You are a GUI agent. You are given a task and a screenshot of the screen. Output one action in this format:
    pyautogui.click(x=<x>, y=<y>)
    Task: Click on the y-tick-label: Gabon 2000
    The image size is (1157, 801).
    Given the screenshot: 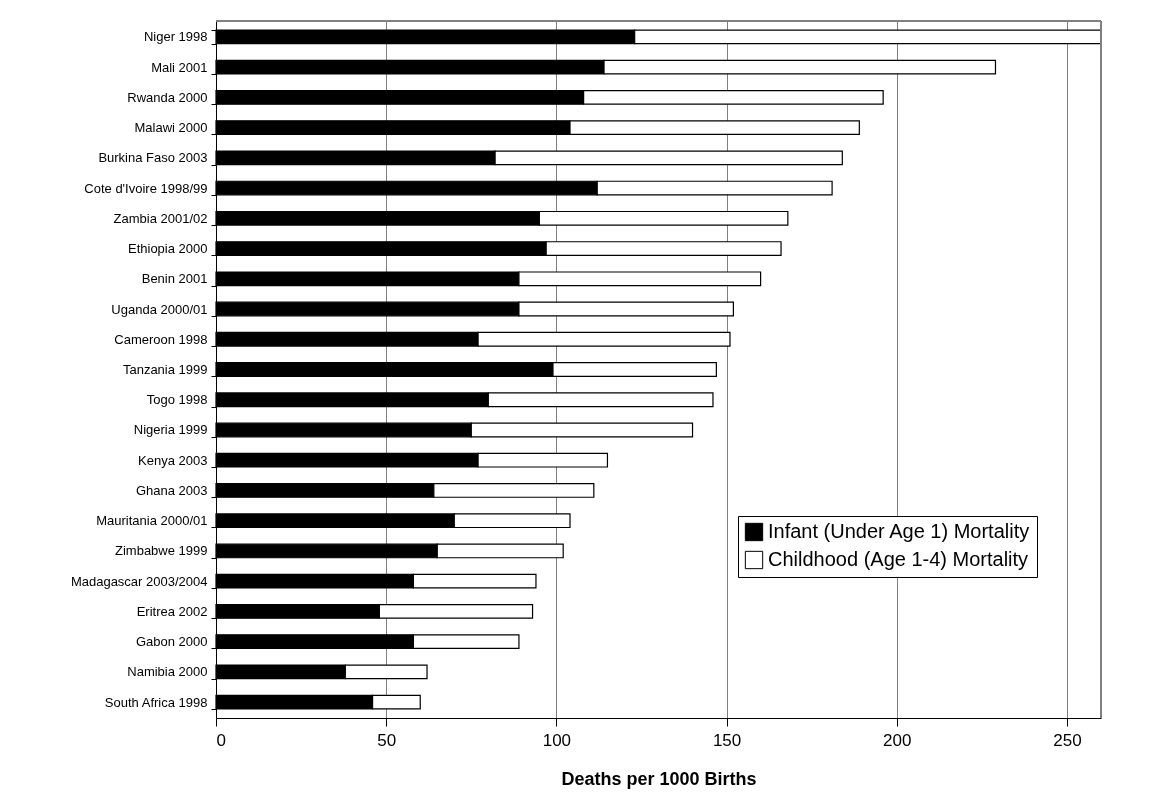 What is the action you would take?
    pyautogui.click(x=171, y=642)
    